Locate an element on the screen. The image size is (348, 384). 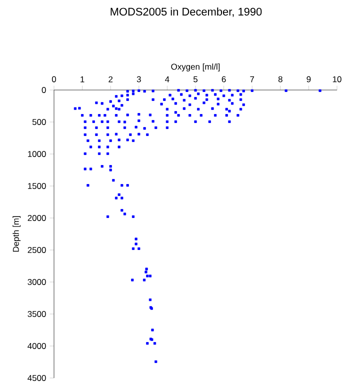
x-tick-label: 6 is located at coordinates (224, 79).